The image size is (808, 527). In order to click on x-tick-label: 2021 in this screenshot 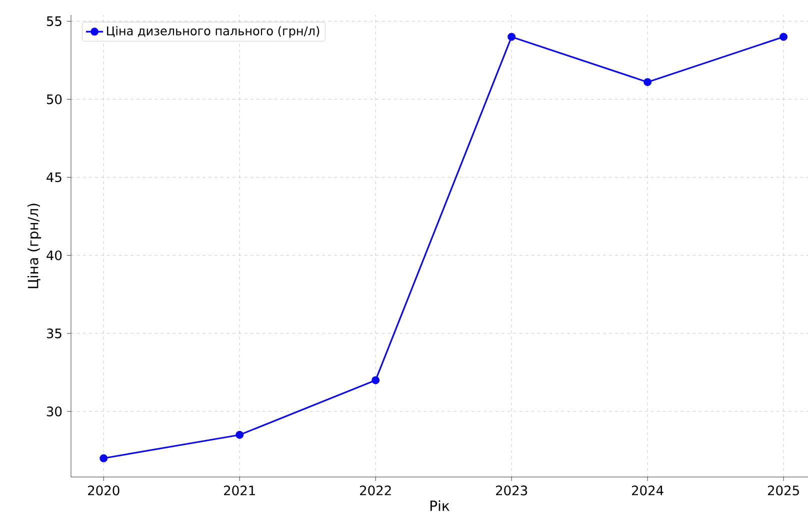, I will do `click(239, 491)`.